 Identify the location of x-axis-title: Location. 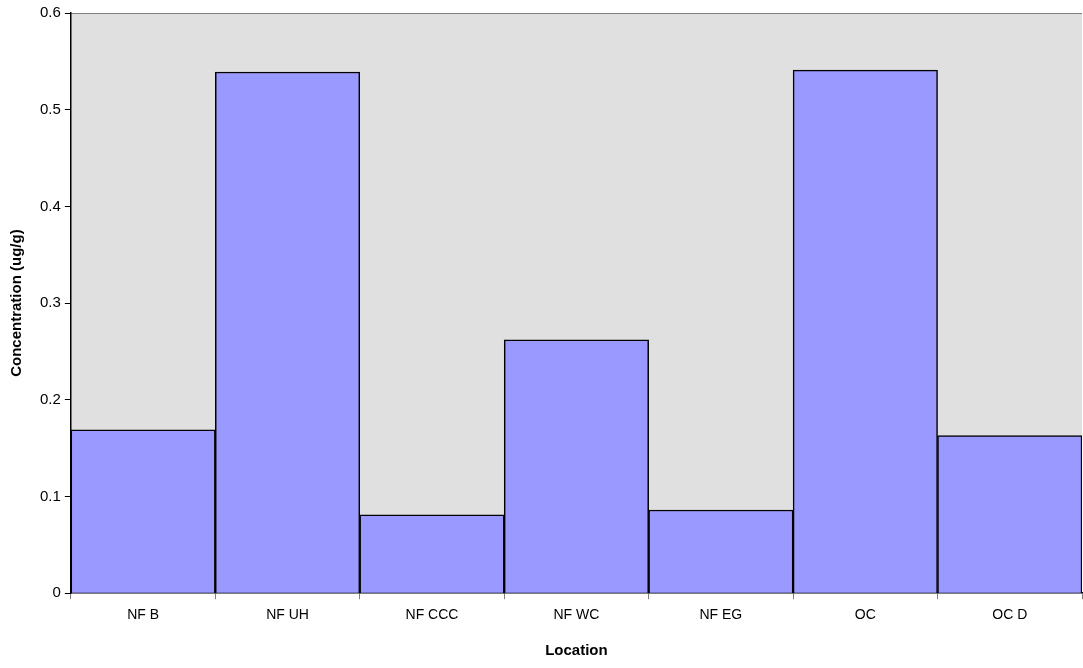
(576, 650).